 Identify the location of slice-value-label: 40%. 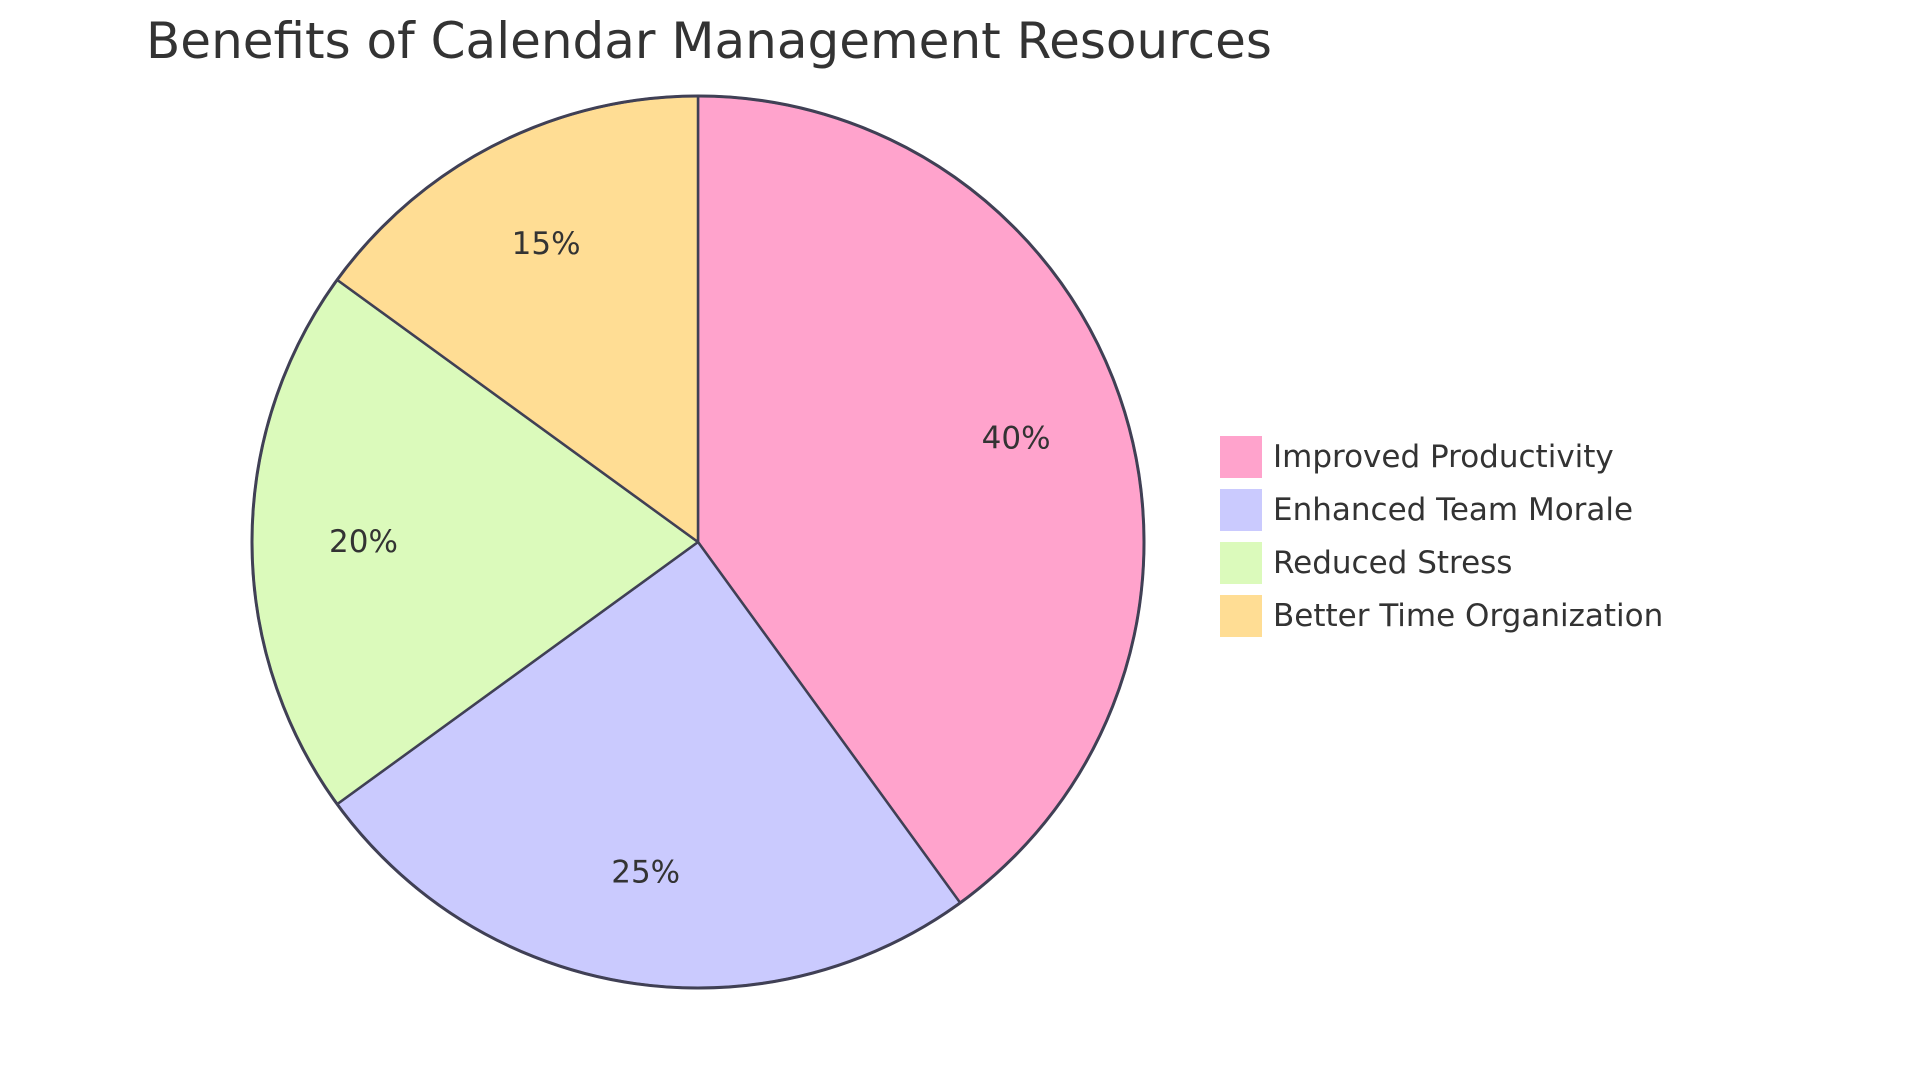
(1016, 439).